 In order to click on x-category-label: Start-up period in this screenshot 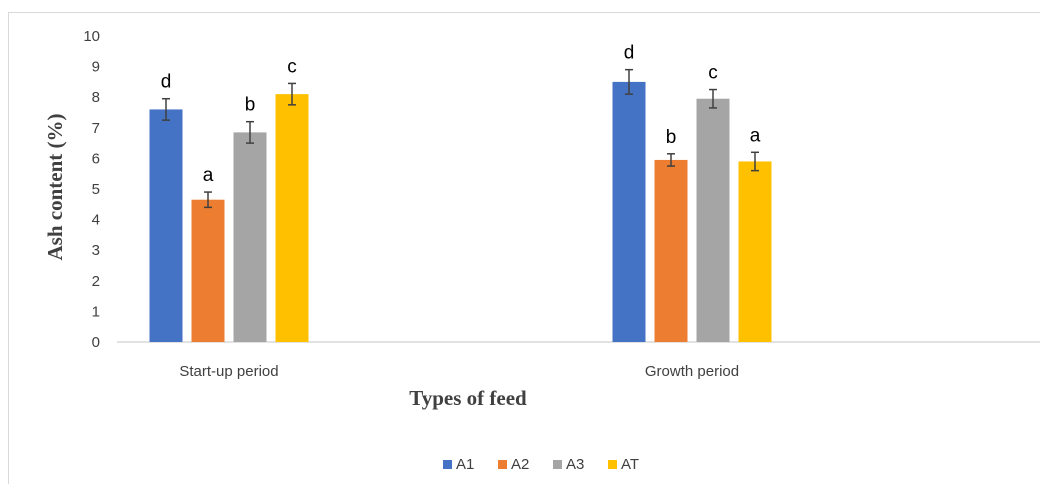, I will do `click(228, 371)`.